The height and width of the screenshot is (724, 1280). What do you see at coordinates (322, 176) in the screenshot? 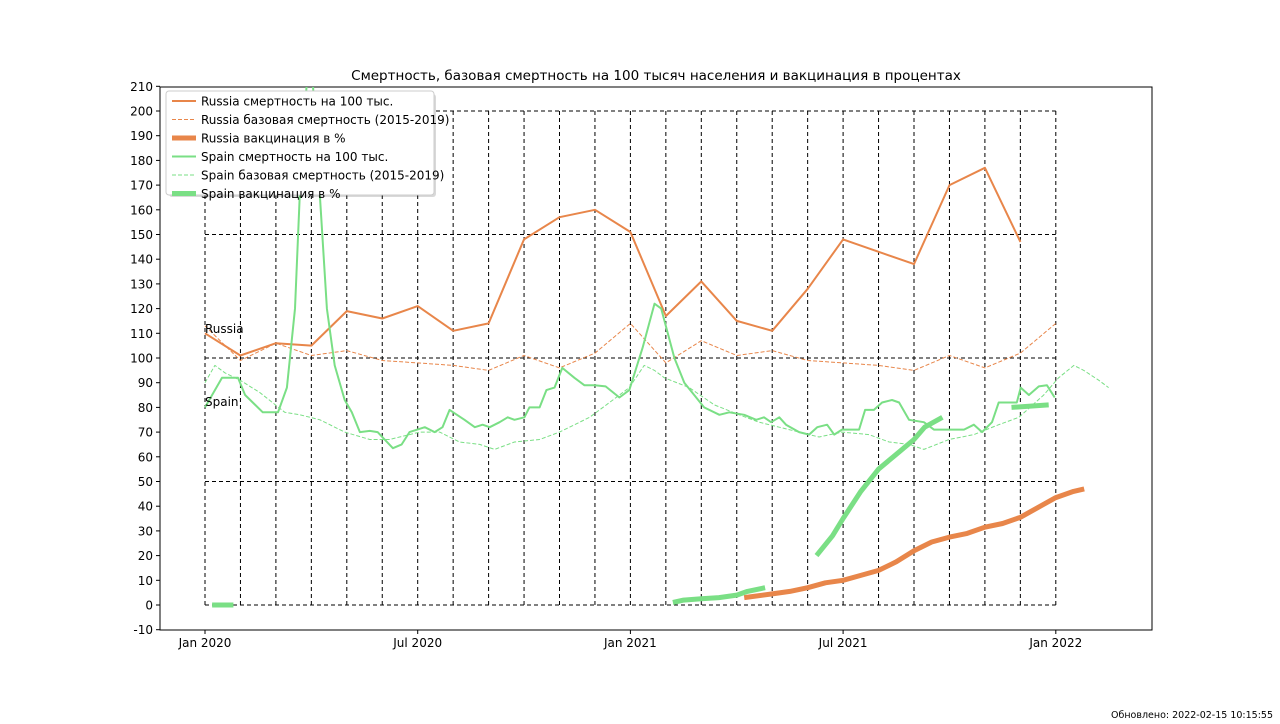
I see `legend-label: Spain базовая смертность (2015-2019)` at bounding box center [322, 176].